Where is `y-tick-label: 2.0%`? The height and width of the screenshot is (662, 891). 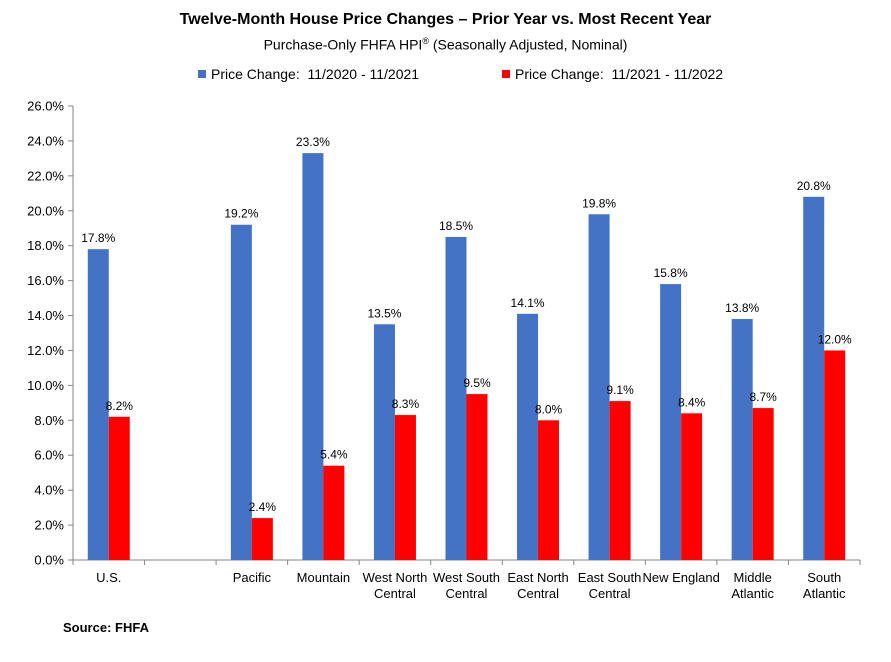
y-tick-label: 2.0% is located at coordinates (49, 525).